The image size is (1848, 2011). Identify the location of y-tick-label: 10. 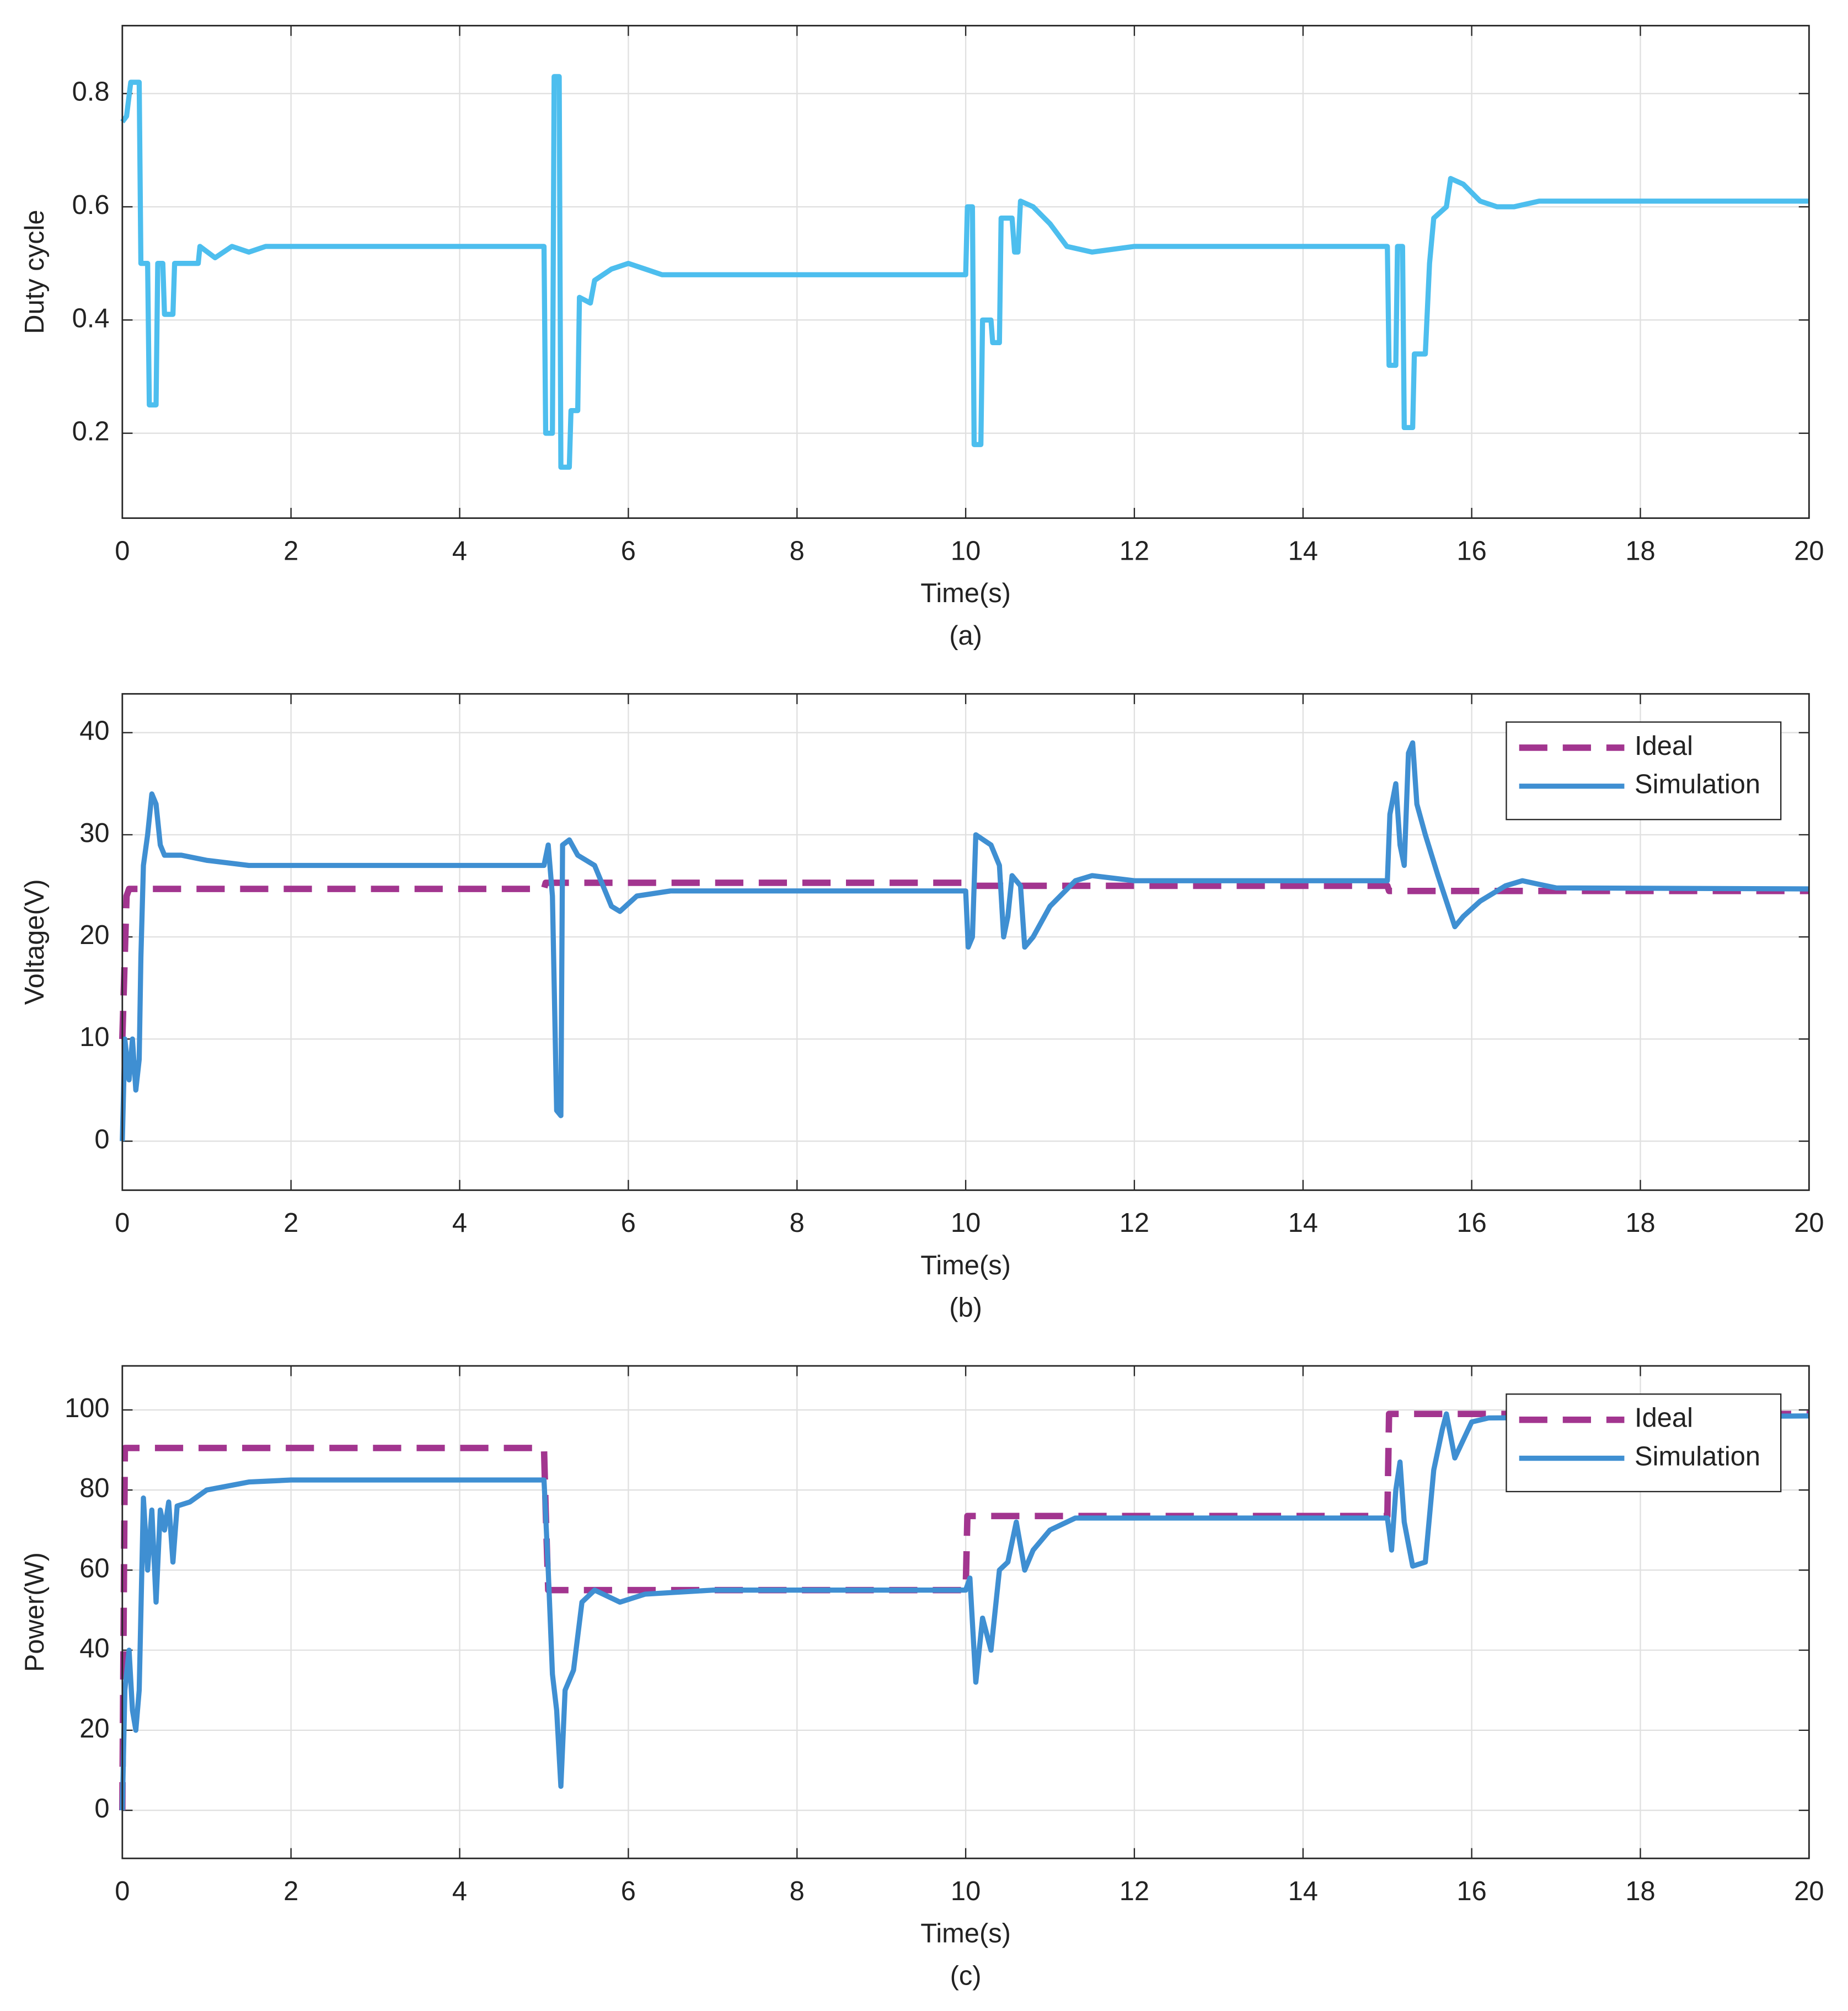
(94, 1037).